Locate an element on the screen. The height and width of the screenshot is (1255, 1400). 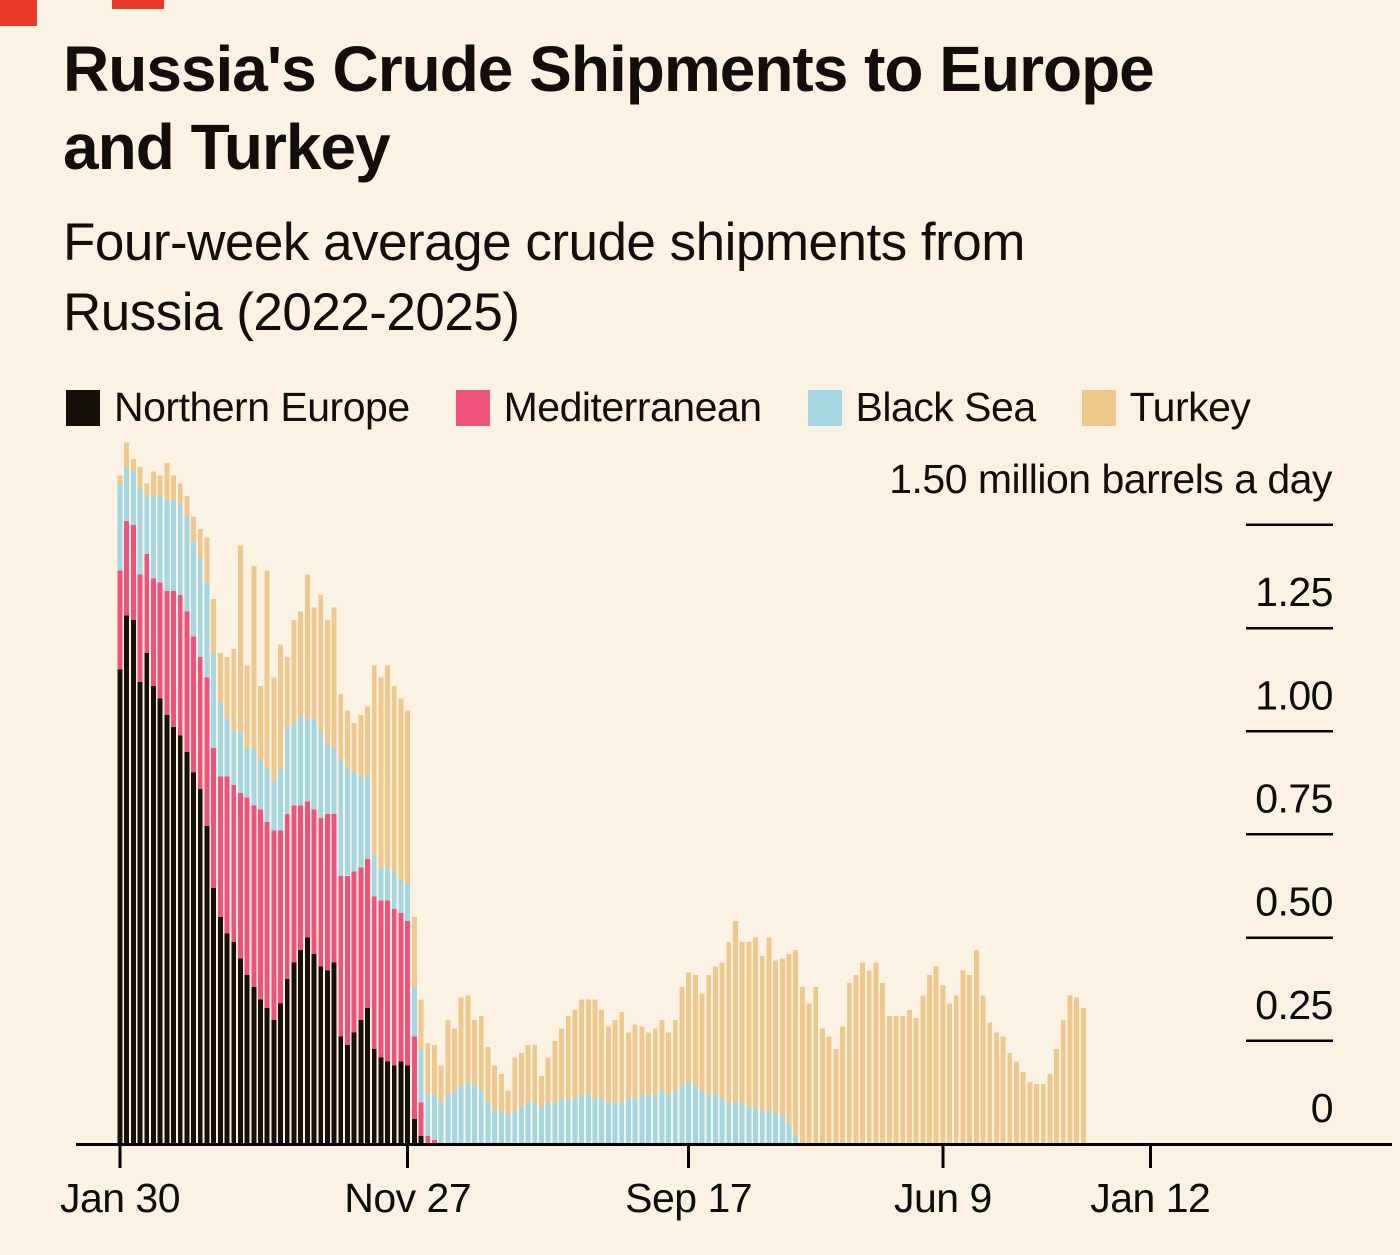
legend-item-black-sea: Black Sea is located at coordinates (921, 407).